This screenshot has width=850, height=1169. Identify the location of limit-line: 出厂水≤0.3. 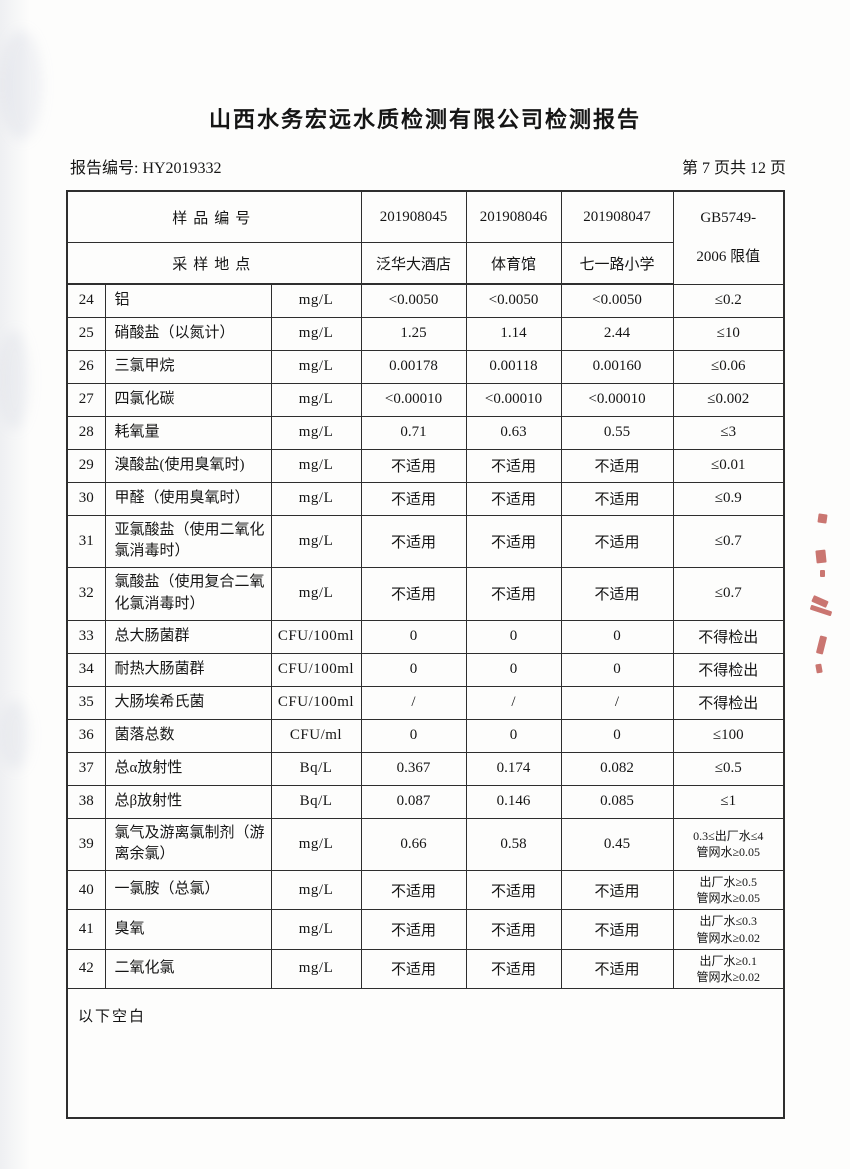
(728, 921).